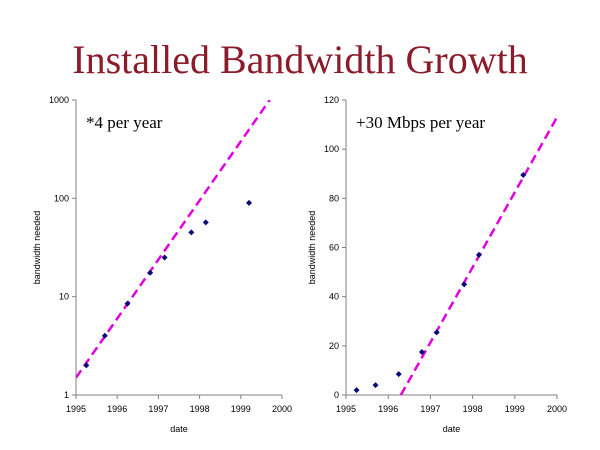 The height and width of the screenshot is (450, 600). Describe the element at coordinates (59, 100) in the screenshot. I see `y-tick-label: 1000` at that location.